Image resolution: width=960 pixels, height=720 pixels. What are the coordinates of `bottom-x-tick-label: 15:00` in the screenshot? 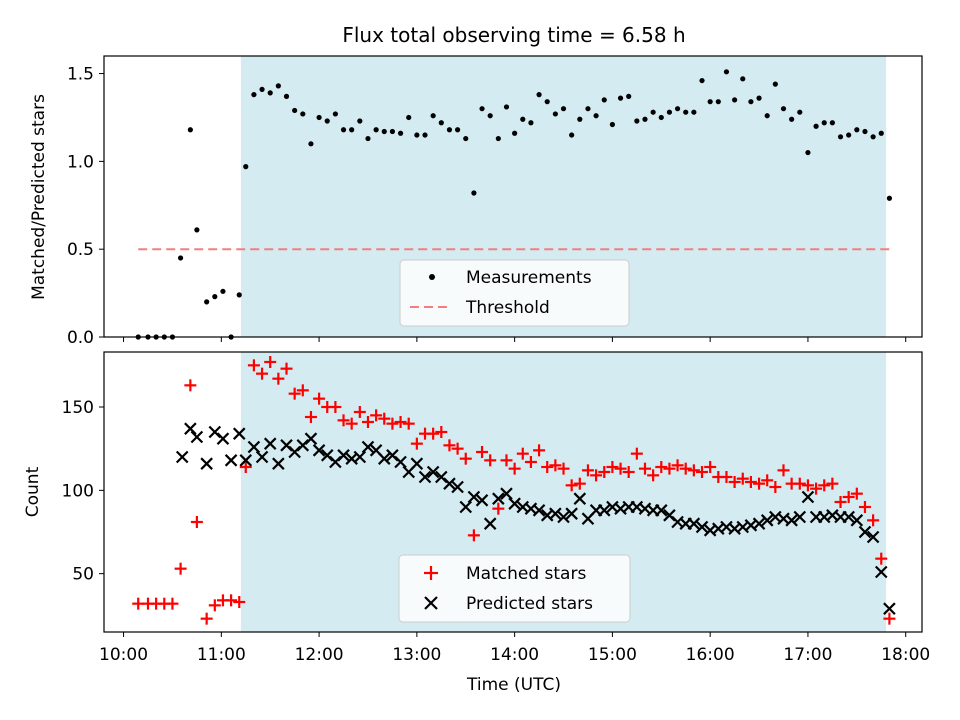 It's located at (612, 655).